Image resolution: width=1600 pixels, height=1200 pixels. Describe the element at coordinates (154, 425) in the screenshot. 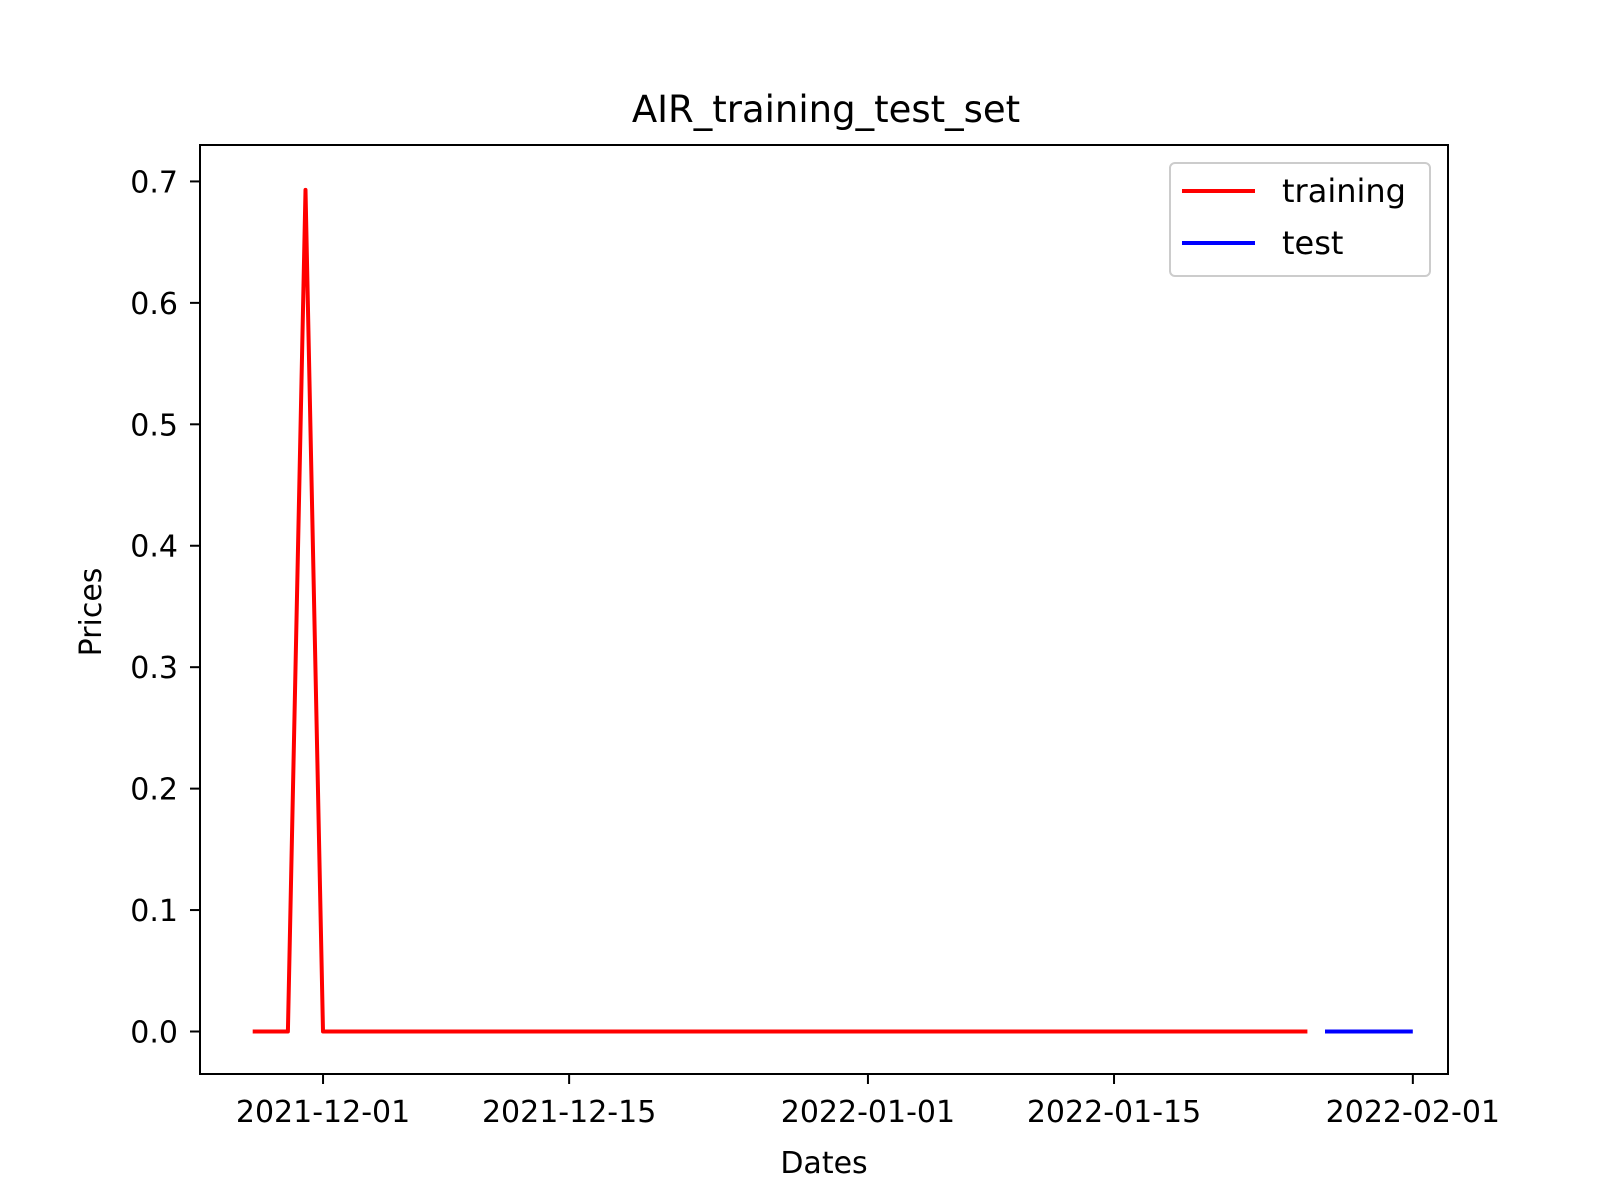

I see `y-tick-label: 0.5` at that location.